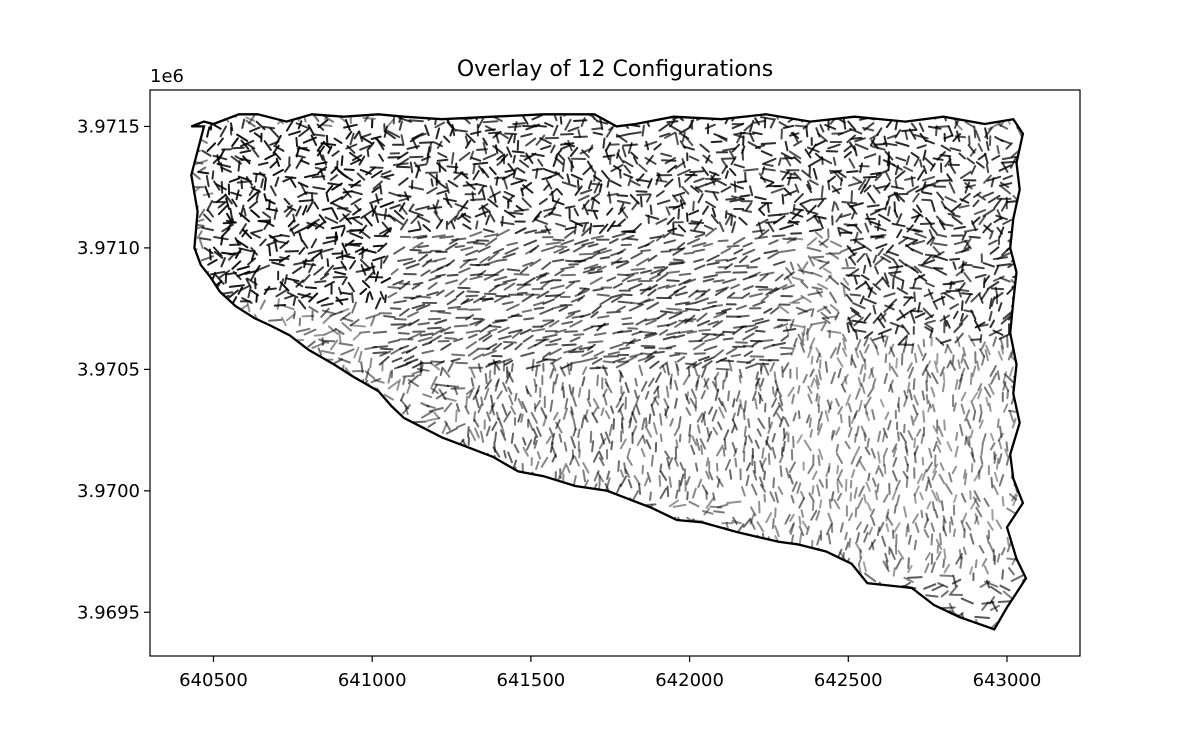 This screenshot has width=1200, height=750. I want to click on y-tick-label: 3.9710, so click(108, 248).